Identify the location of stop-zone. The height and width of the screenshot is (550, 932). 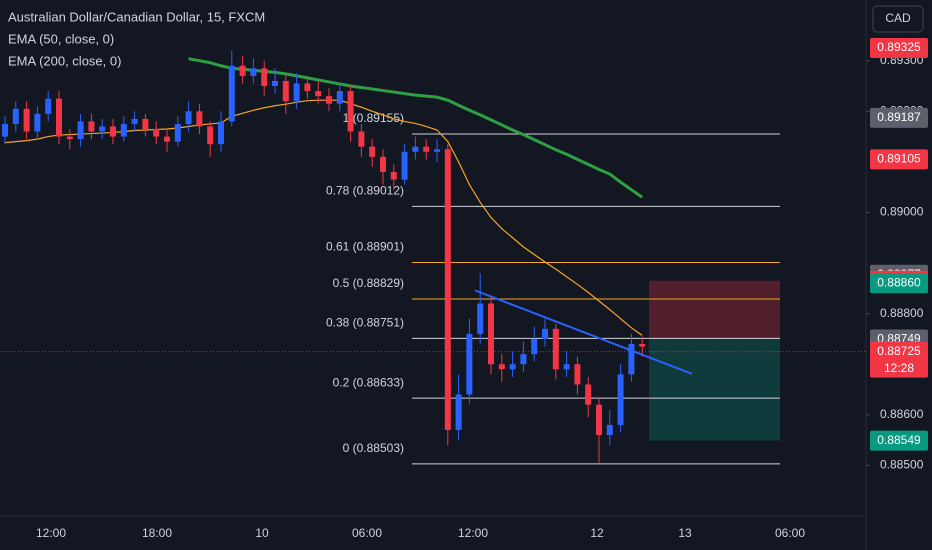
(714, 310).